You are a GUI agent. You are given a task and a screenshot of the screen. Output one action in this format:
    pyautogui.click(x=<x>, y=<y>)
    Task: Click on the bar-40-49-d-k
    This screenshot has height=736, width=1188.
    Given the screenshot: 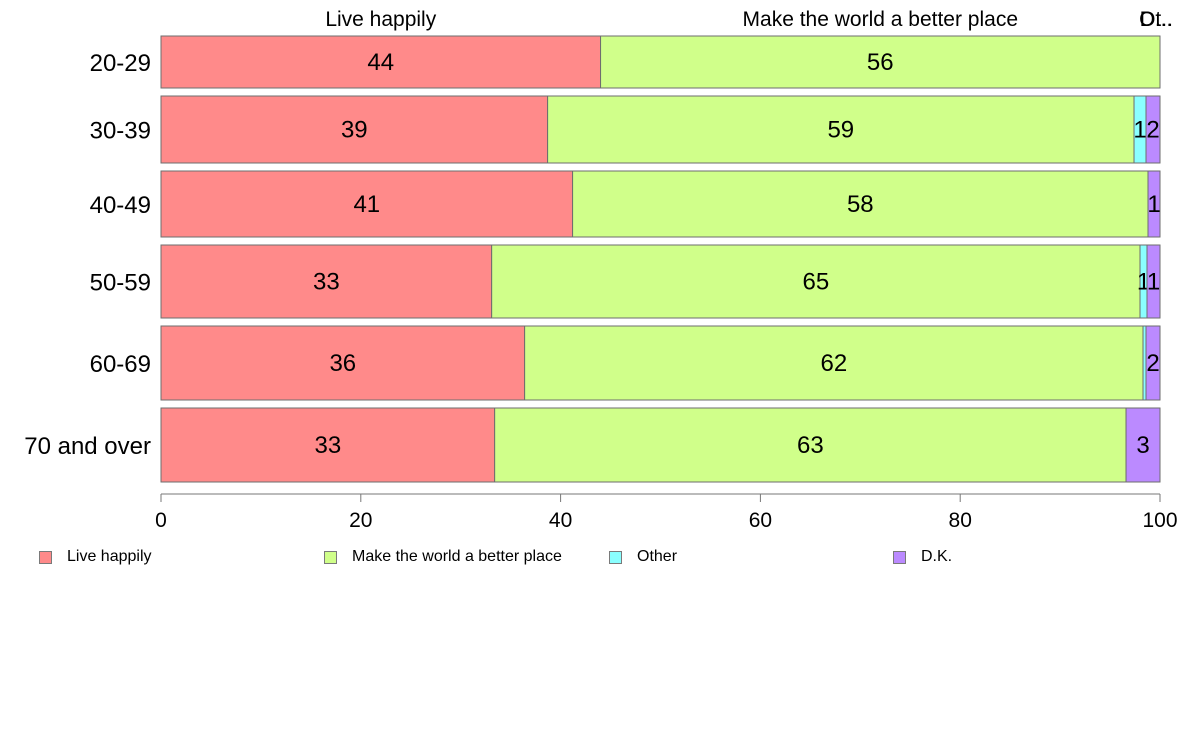 What is the action you would take?
    pyautogui.click(x=1154, y=204)
    